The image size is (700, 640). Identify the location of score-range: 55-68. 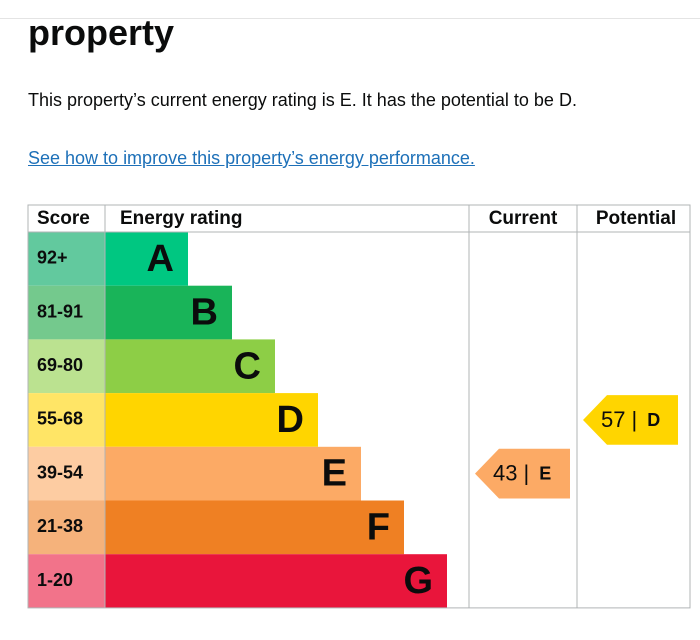
(60, 419).